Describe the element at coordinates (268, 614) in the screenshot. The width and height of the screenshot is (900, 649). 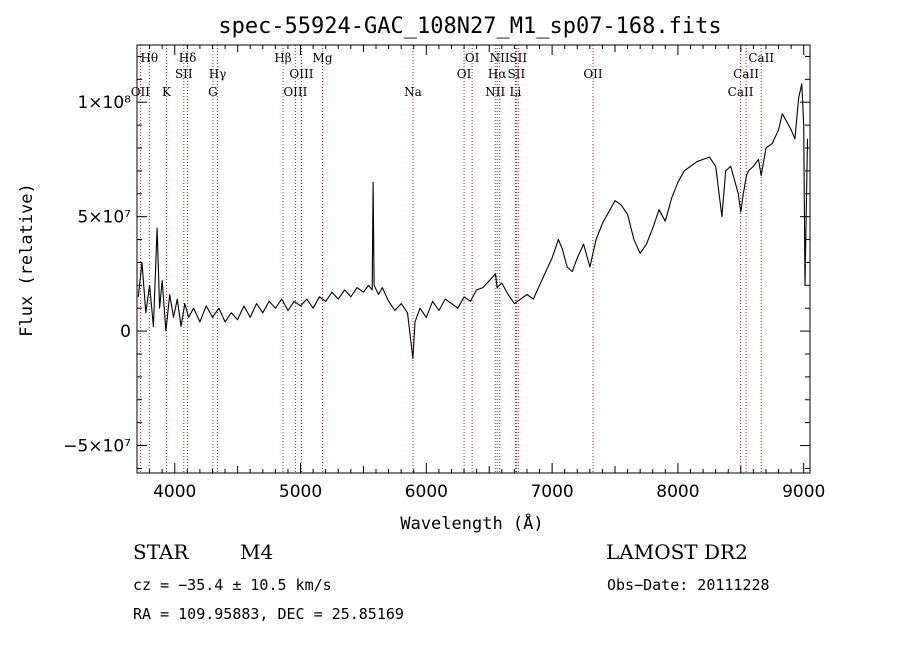
I see `coordinates: RA = 109.95883, DEC = 25.85169` at that location.